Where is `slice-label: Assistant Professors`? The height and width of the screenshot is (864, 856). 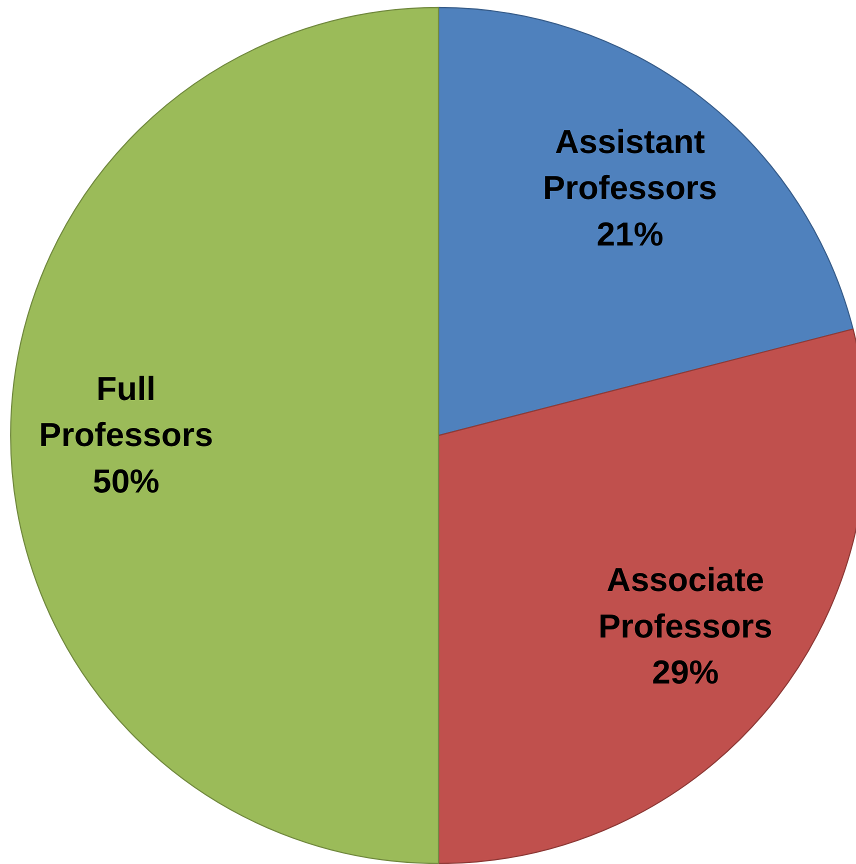 slice-label: Assistant Professors is located at coordinates (630, 166).